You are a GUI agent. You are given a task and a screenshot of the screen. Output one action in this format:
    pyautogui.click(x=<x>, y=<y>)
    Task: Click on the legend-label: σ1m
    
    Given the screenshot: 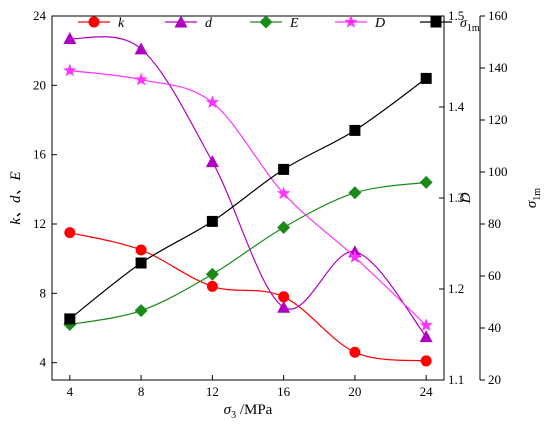 What is the action you would take?
    pyautogui.click(x=470, y=25)
    